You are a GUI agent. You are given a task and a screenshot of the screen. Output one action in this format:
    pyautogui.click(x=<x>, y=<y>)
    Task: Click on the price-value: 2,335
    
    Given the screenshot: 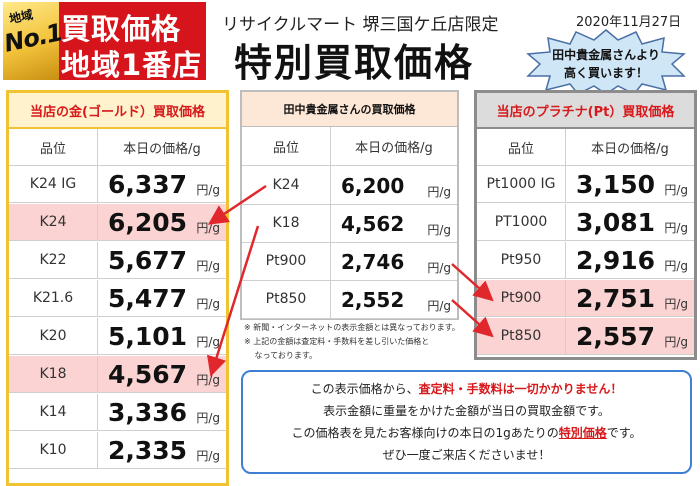 What is the action you would take?
    pyautogui.click(x=148, y=450)
    